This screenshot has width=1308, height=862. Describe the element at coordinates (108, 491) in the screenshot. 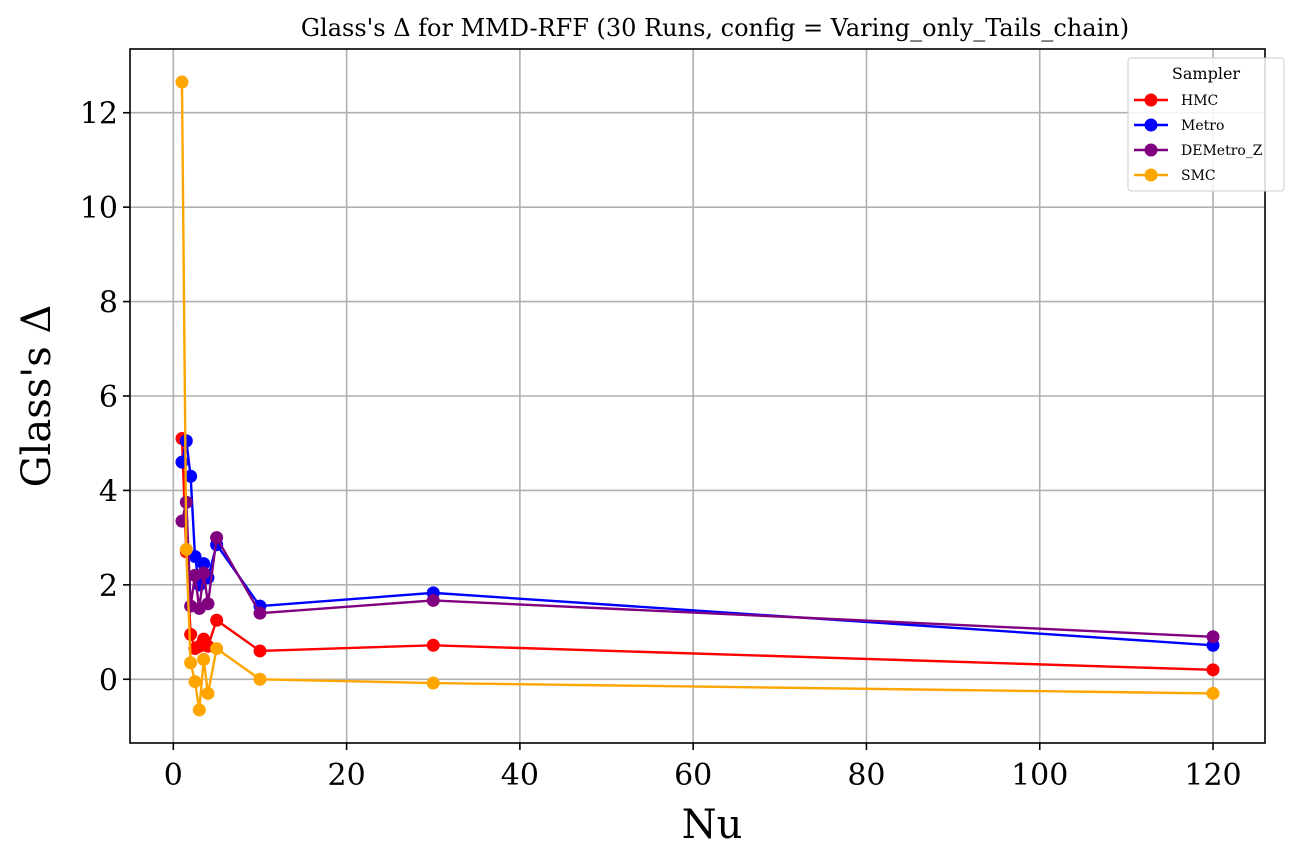

I see `y-tick-label: 4` at that location.